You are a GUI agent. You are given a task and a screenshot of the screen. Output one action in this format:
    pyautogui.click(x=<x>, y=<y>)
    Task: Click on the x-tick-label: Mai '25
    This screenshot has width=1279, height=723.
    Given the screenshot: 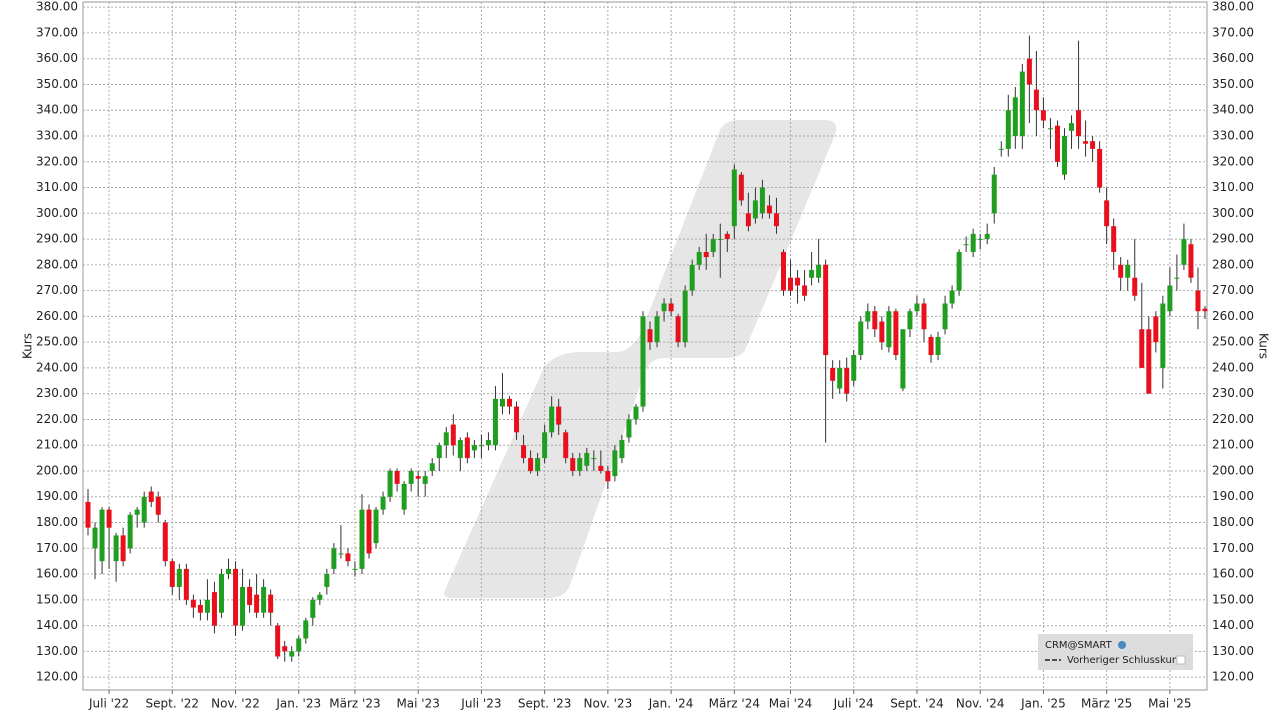 What is the action you would take?
    pyautogui.click(x=1169, y=704)
    